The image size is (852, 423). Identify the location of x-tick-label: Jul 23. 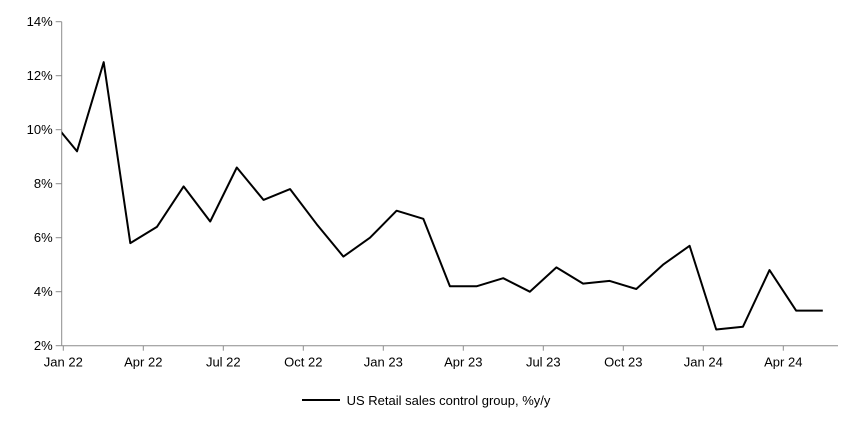
(543, 362).